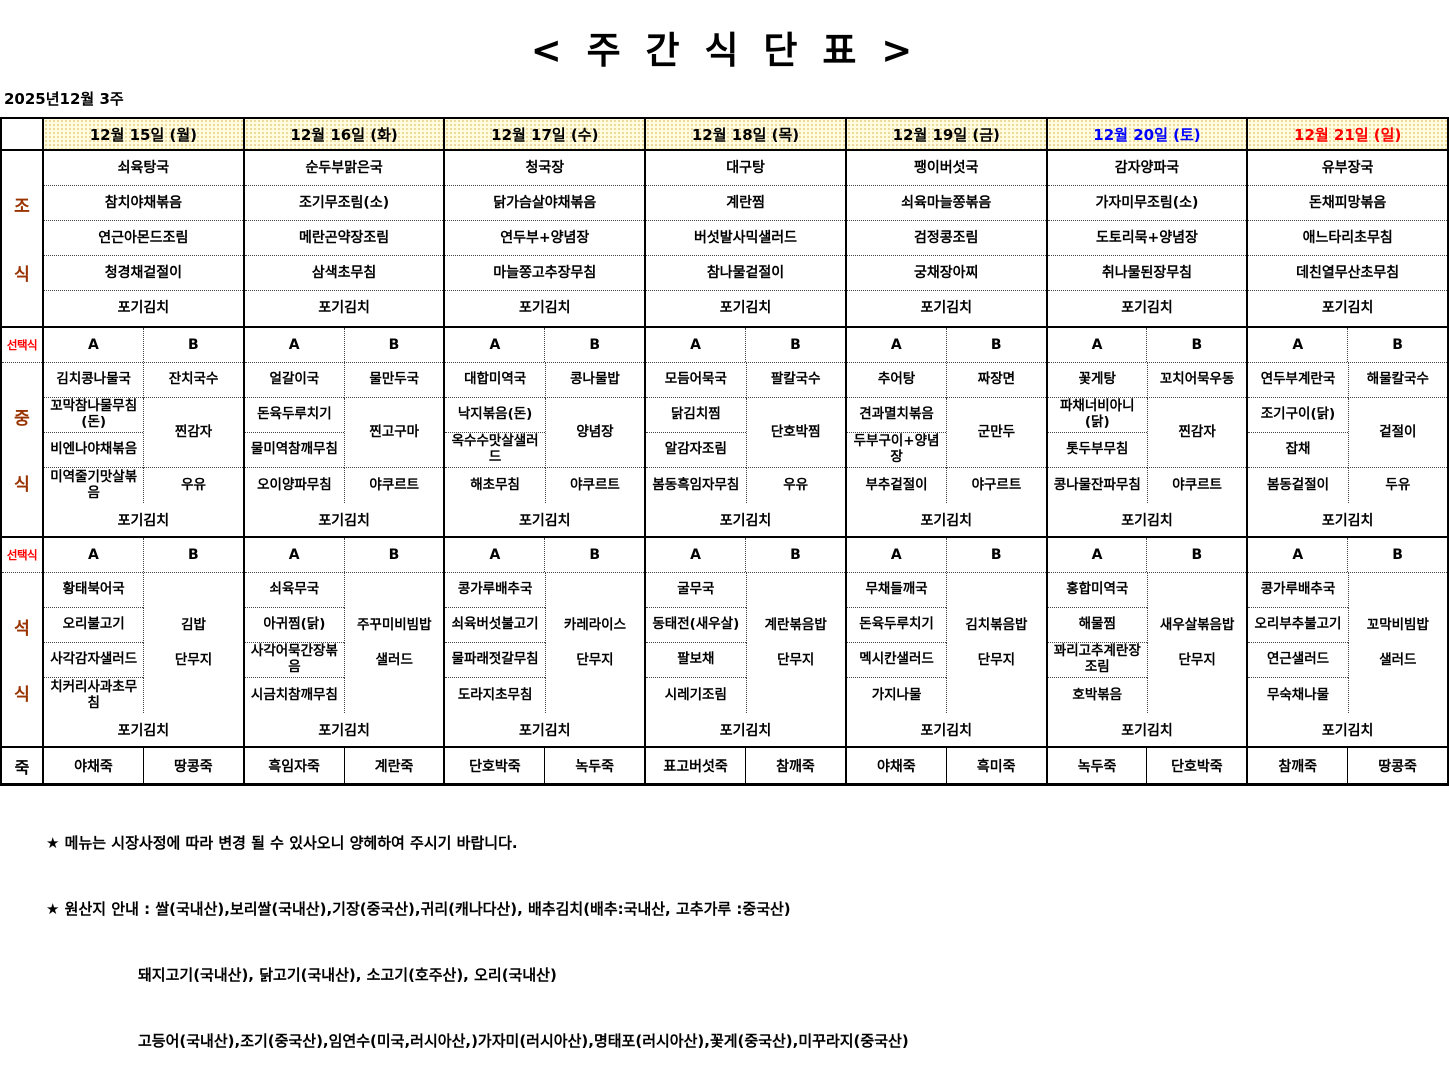 The width and height of the screenshot is (1449, 1074). I want to click on menu-cell: 무채들깨국, so click(896, 590).